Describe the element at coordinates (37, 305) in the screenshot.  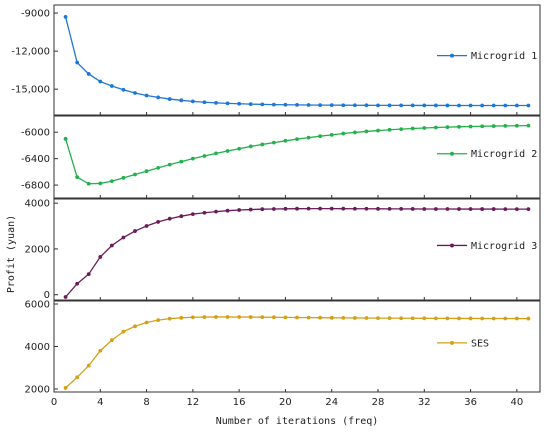
I see `y-tick-label: 6000` at that location.